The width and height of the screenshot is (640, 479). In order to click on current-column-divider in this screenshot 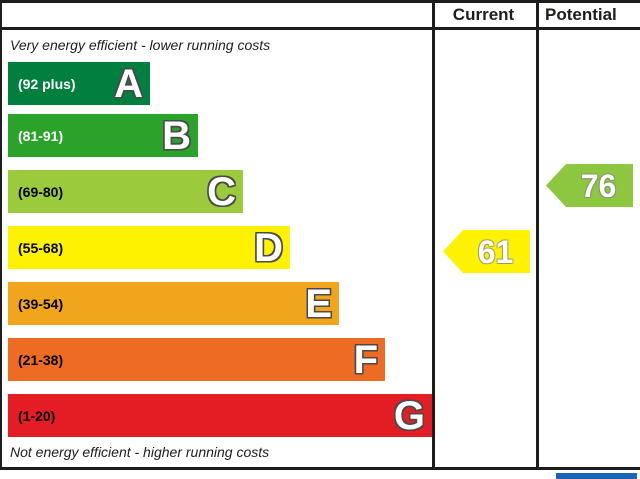, I will do `click(433, 235)`.